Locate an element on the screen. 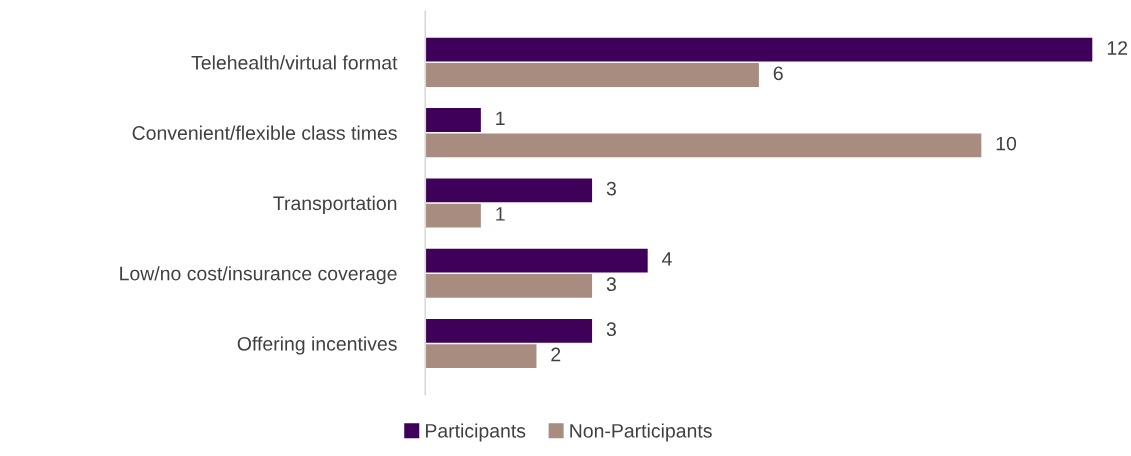  y-tick-label: Telehealth/virtual format is located at coordinates (294, 62).